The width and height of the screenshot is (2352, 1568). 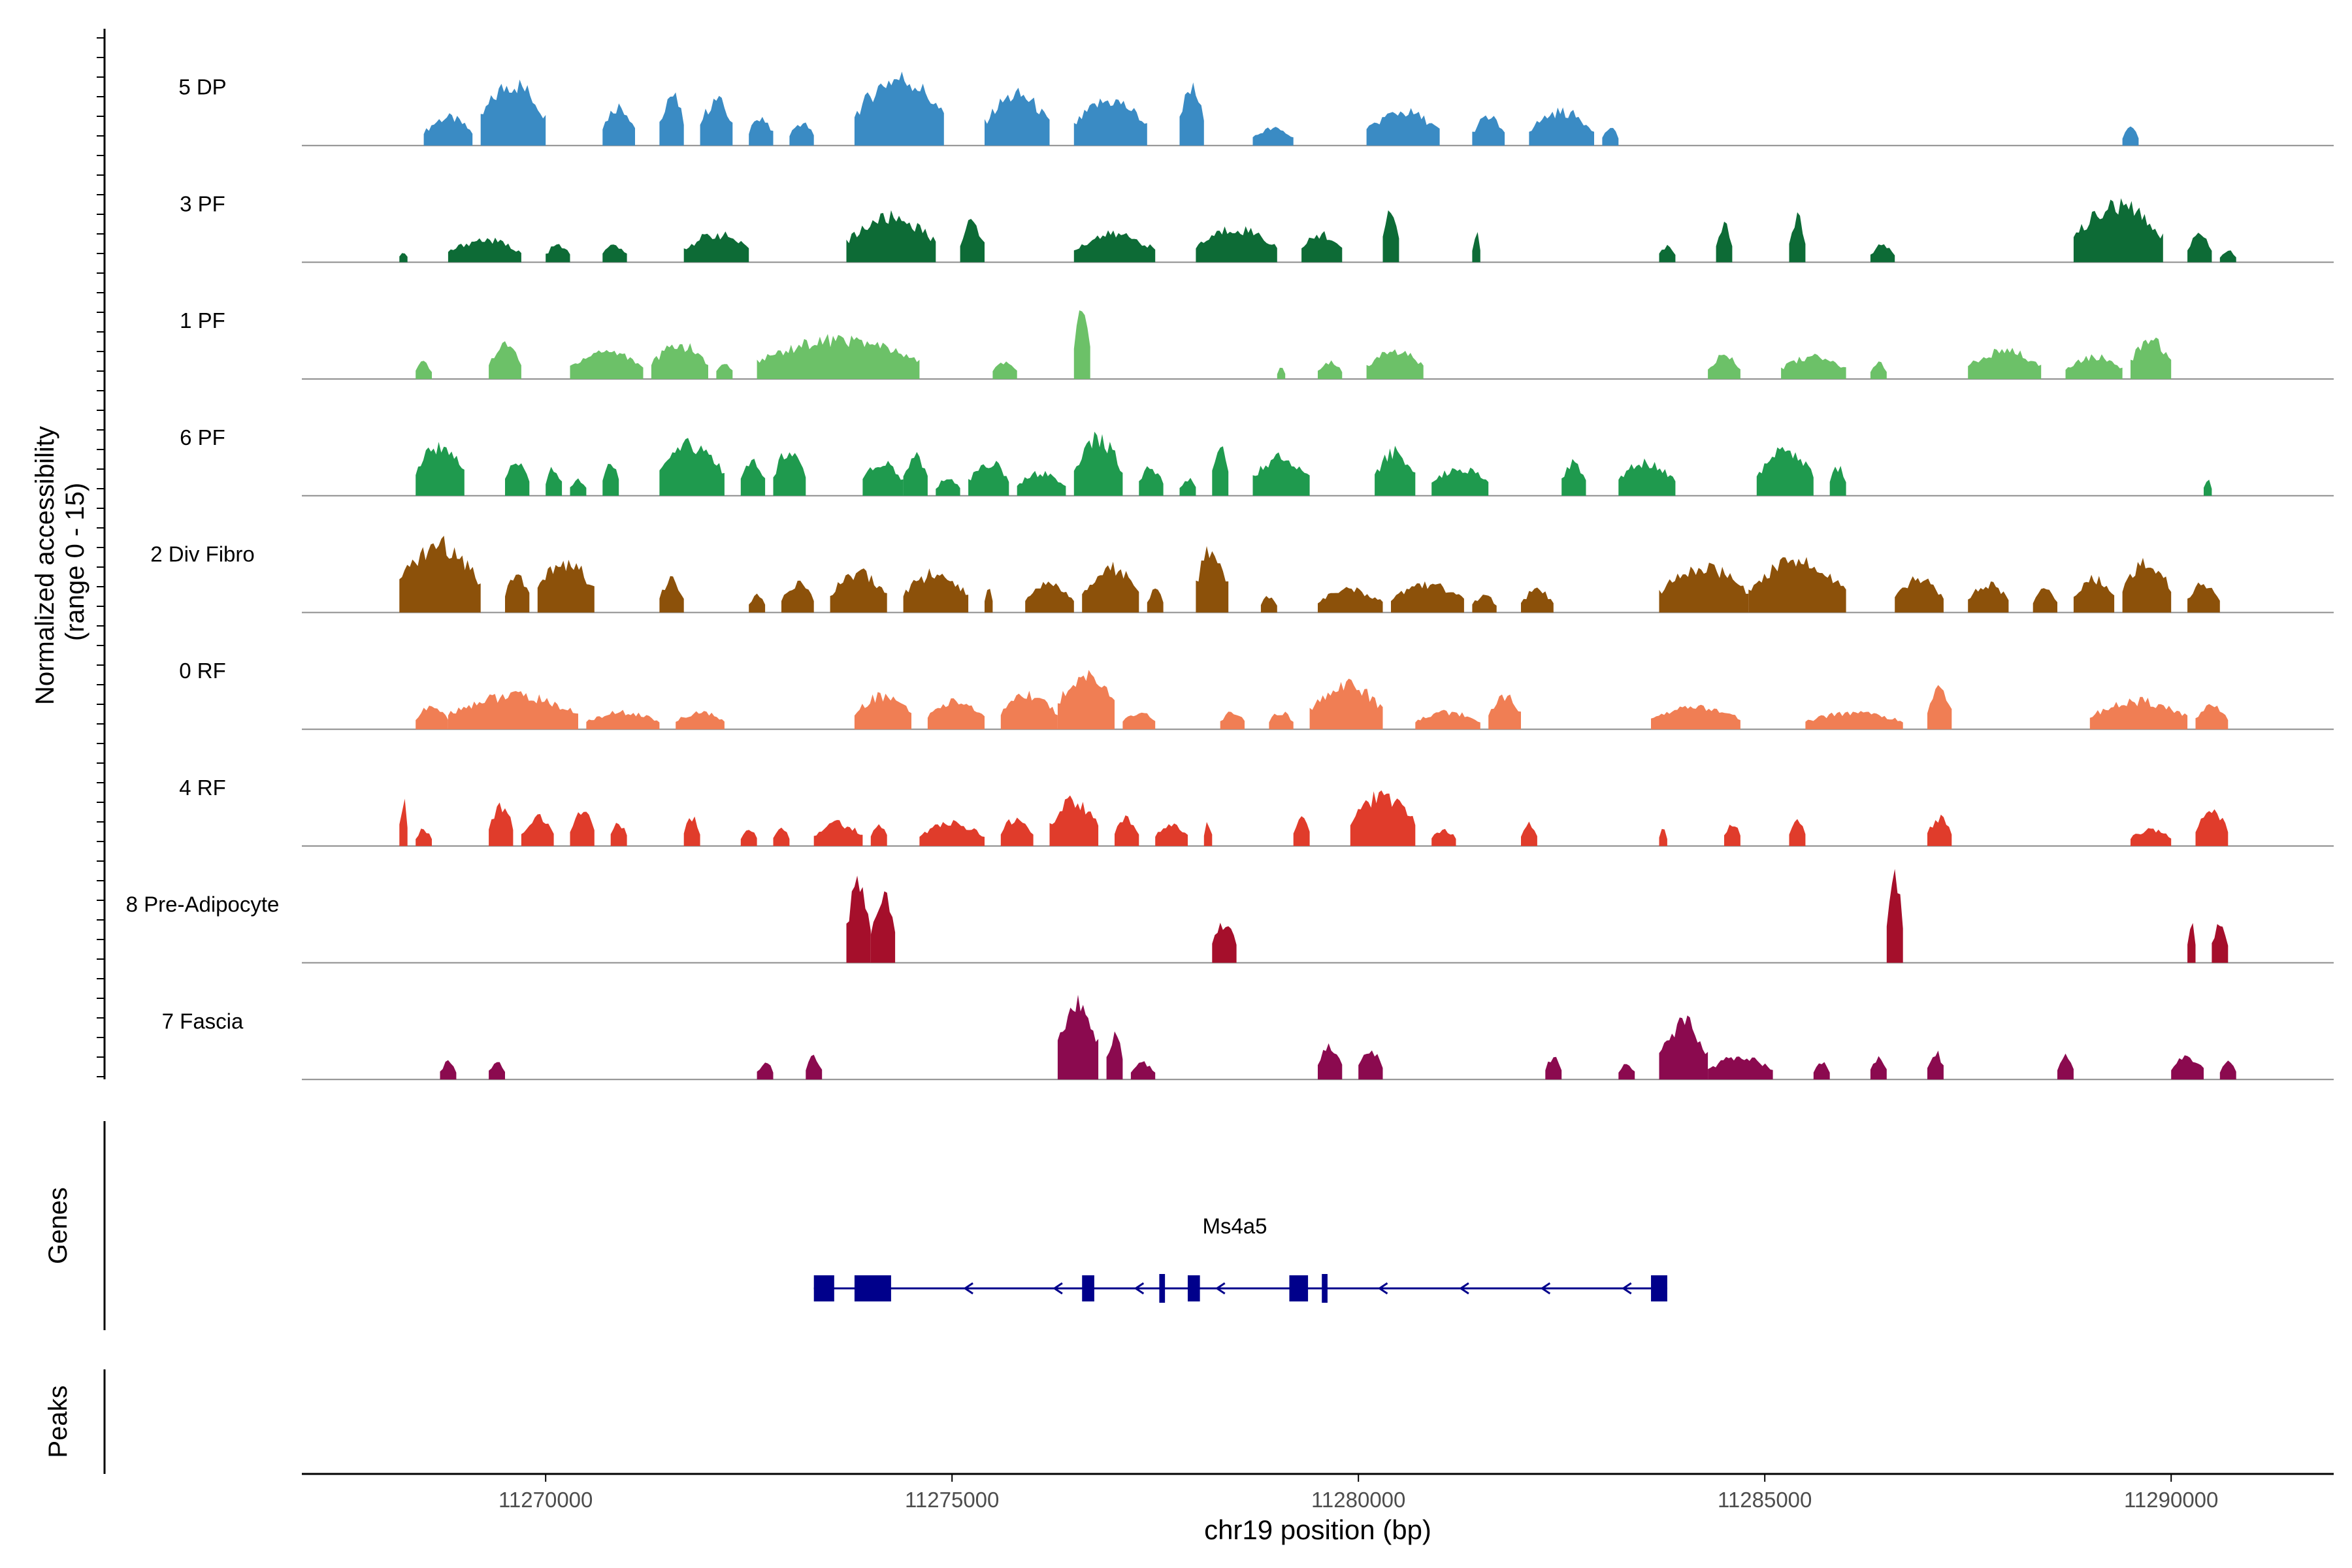 I want to click on y-axis-title: Normalized accessibility (range 0 - 15), so click(x=60, y=562).